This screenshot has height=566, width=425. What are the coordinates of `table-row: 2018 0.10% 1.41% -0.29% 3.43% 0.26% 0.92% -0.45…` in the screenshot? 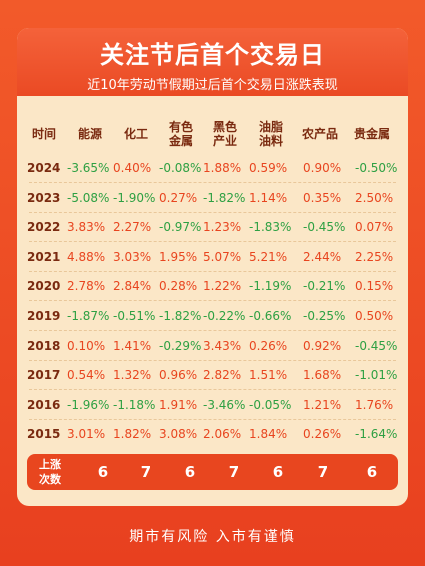 It's located at (212, 346).